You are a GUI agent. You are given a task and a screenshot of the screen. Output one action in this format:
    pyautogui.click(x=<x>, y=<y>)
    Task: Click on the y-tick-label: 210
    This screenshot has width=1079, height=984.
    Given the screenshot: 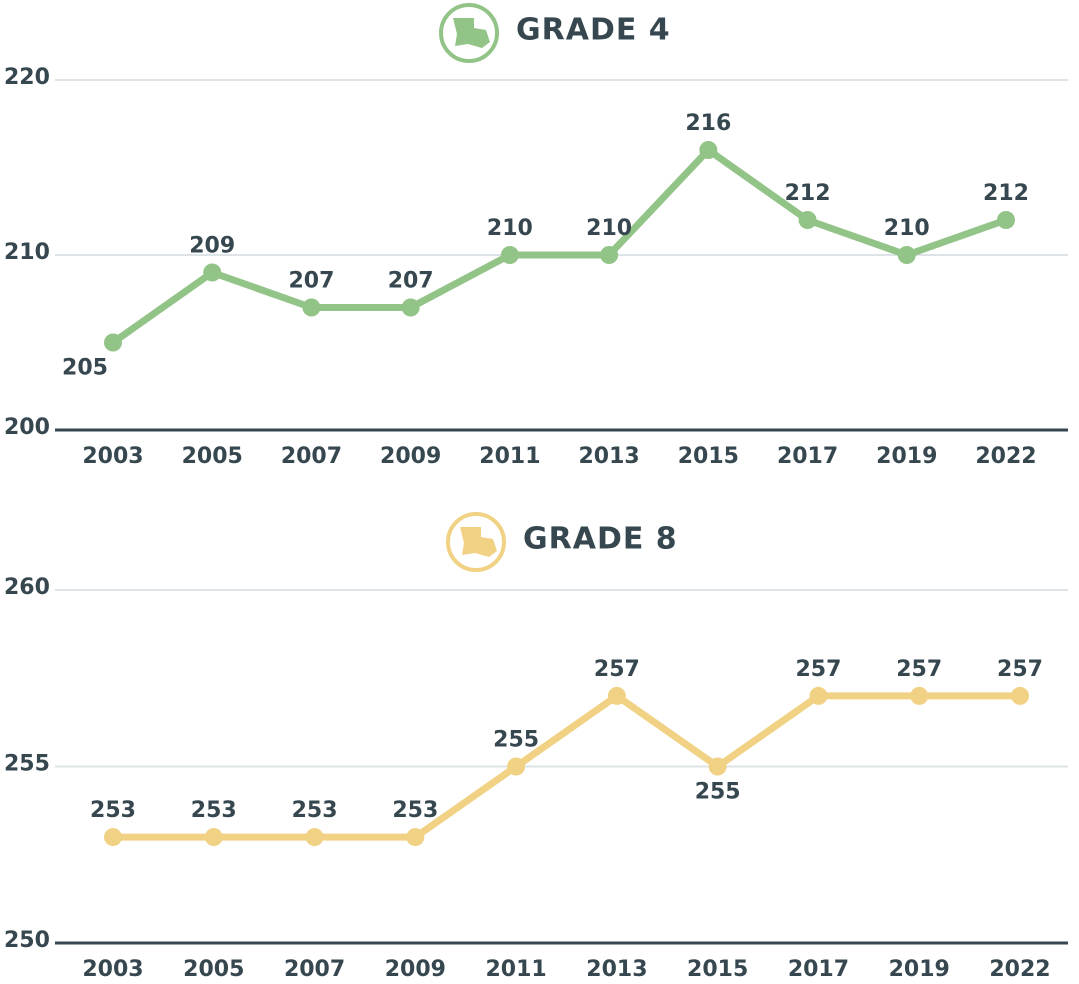 What is the action you would take?
    pyautogui.click(x=27, y=252)
    